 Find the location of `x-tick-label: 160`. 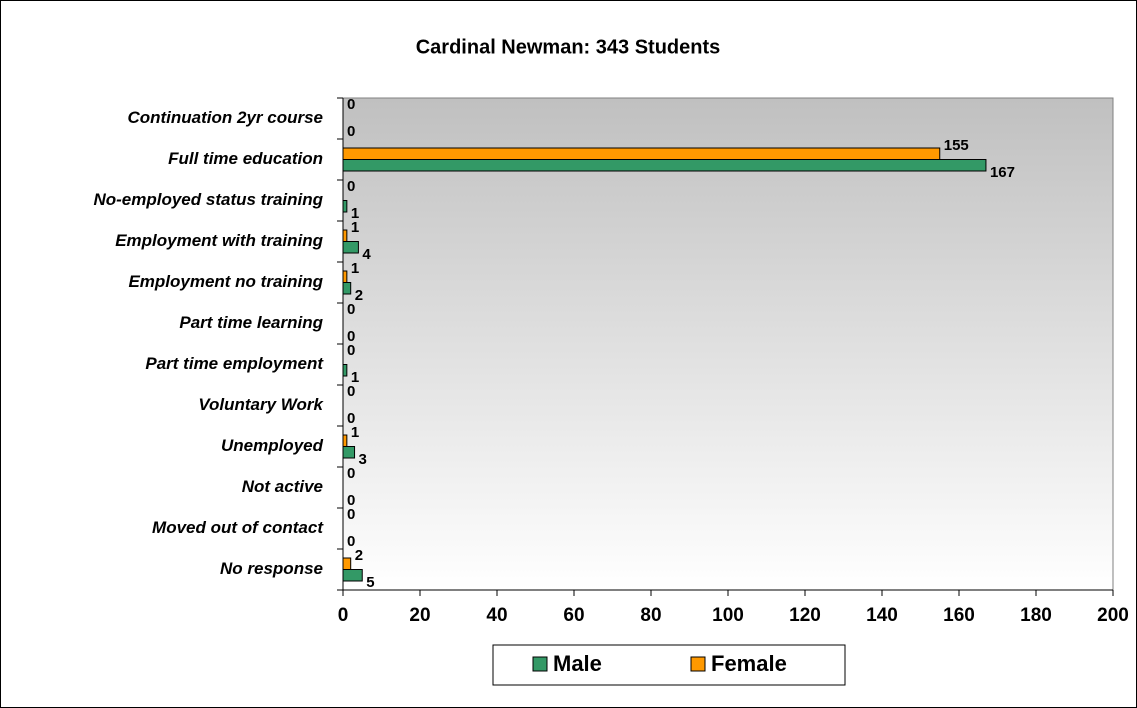

x-tick-label: 160 is located at coordinates (959, 615).